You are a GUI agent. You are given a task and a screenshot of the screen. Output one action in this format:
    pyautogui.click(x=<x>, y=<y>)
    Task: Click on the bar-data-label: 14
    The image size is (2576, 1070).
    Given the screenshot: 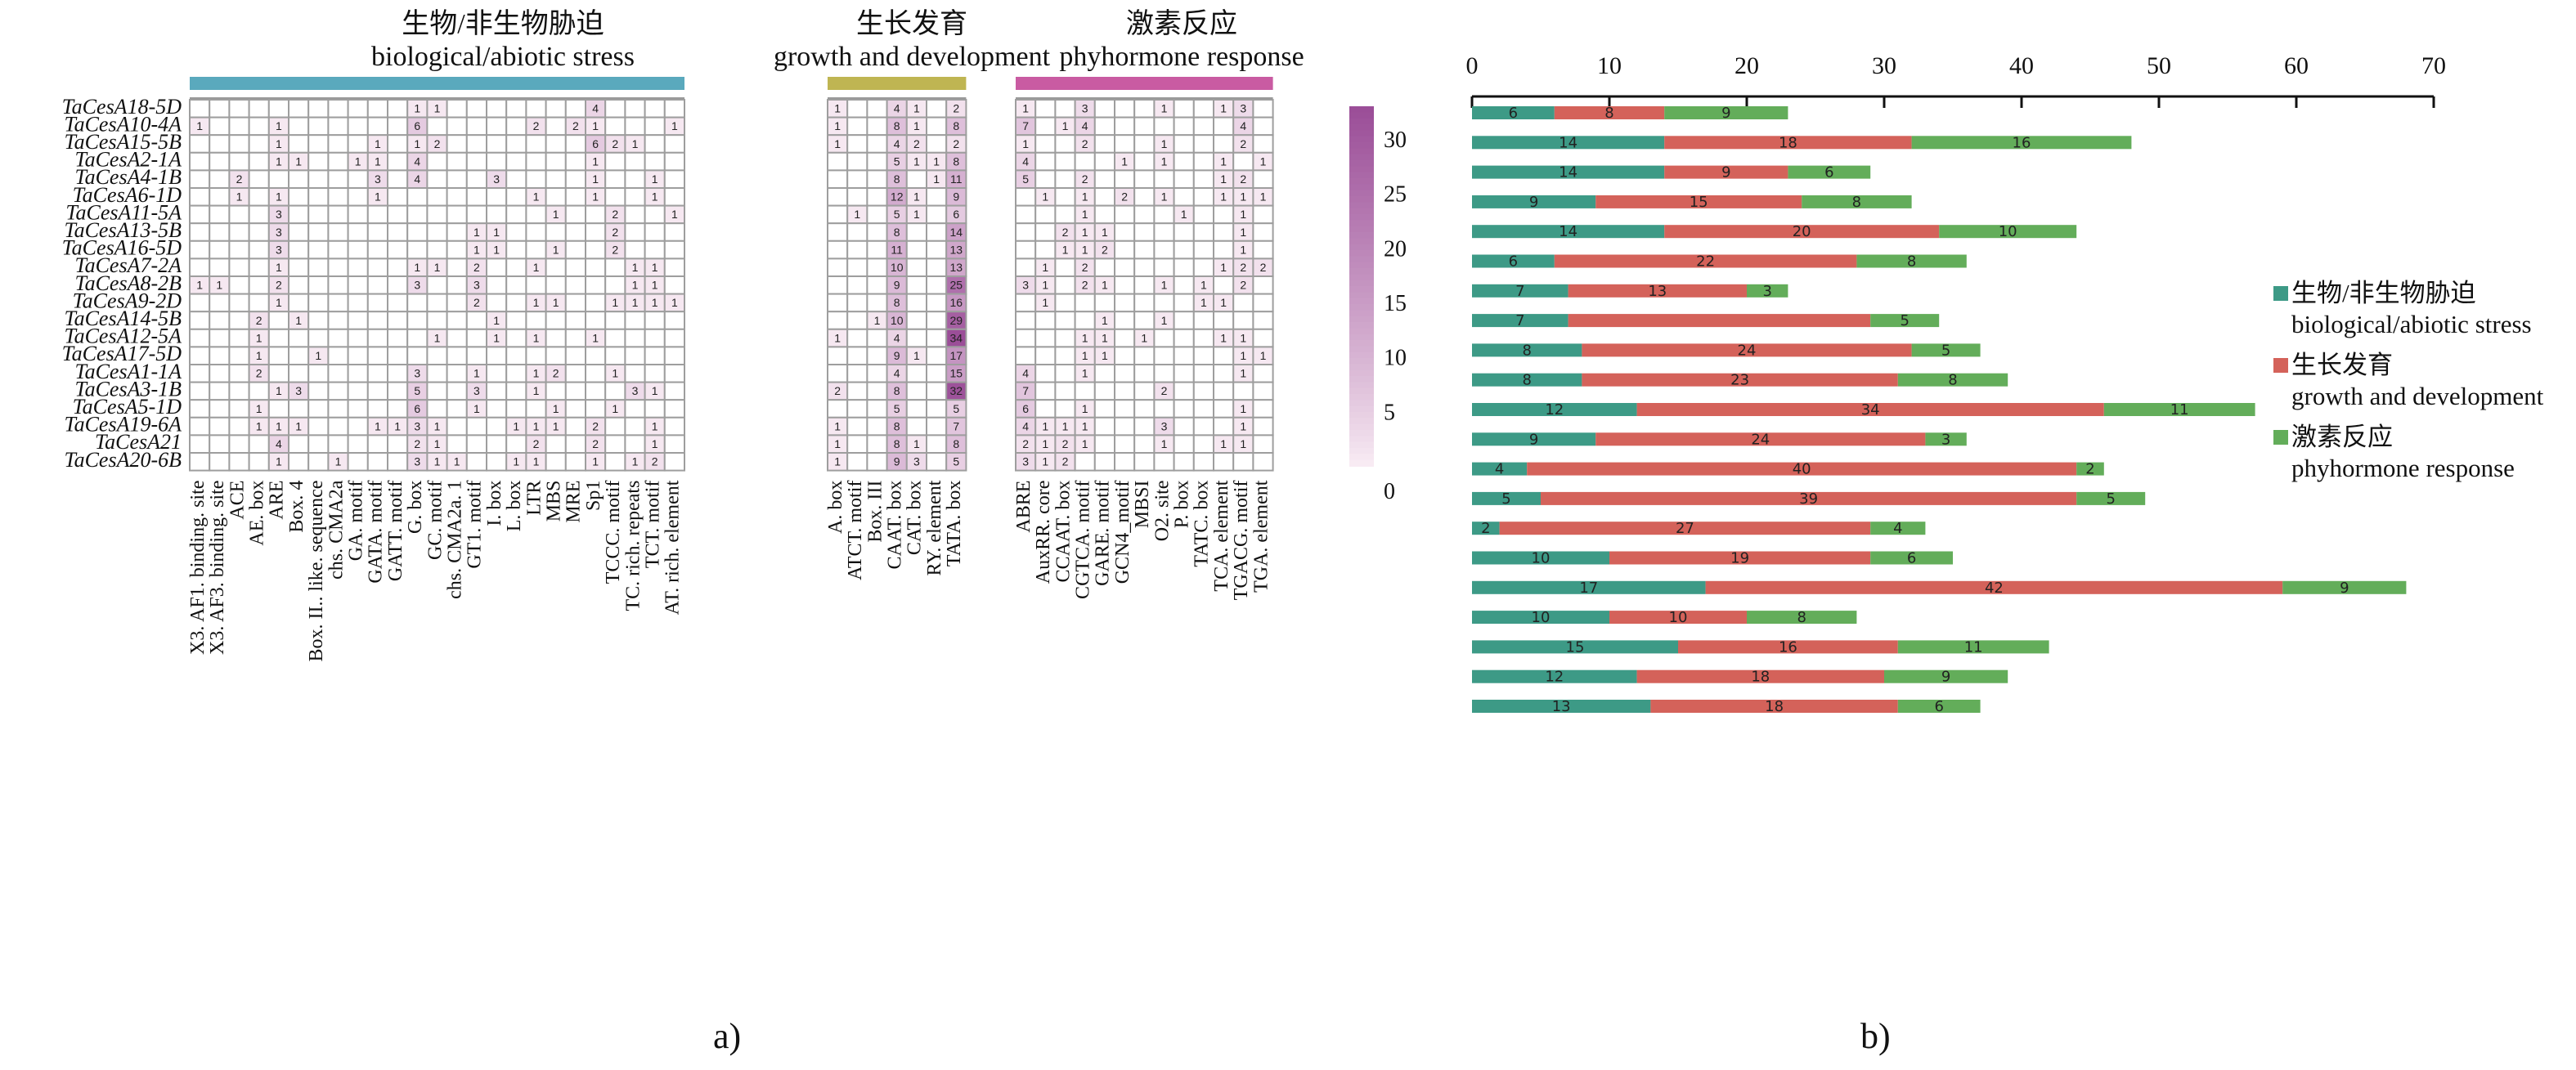 What is the action you would take?
    pyautogui.click(x=1568, y=142)
    